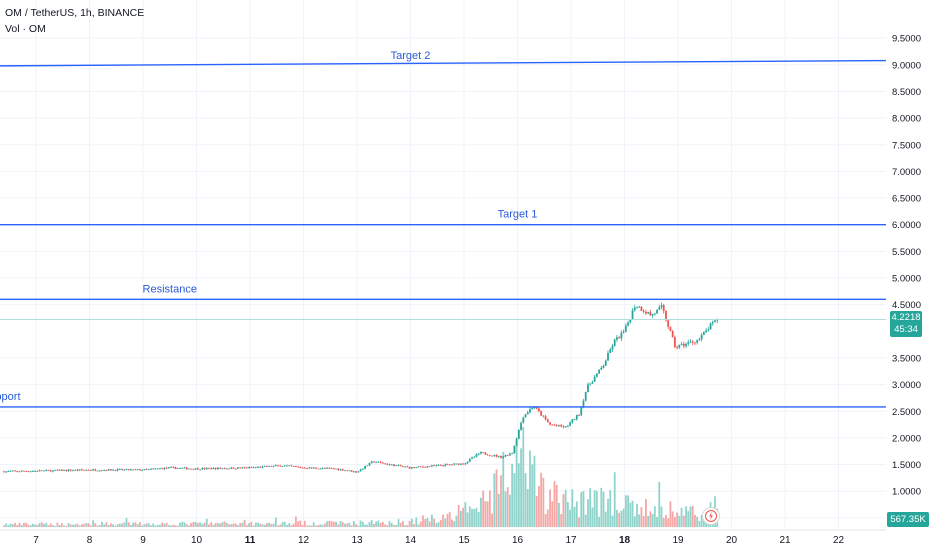 This screenshot has width=932, height=550. Describe the element at coordinates (197, 540) in the screenshot. I see `time-tick-label: 10` at that location.